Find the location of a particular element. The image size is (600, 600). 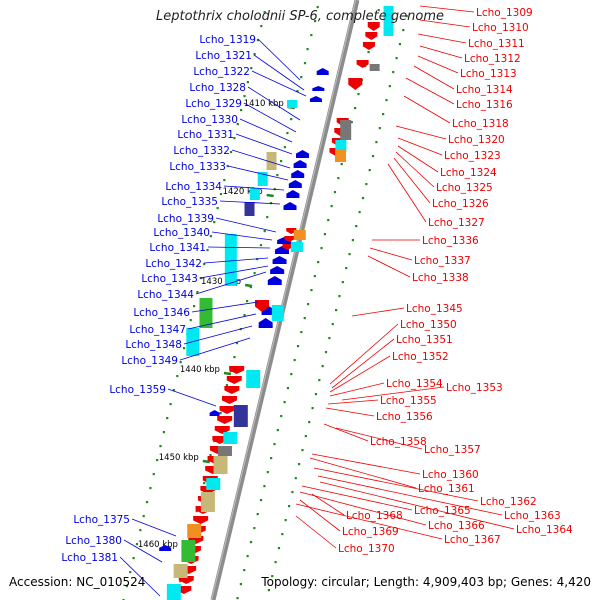

gene-label-left: Lcho_1343 is located at coordinates (169, 279).